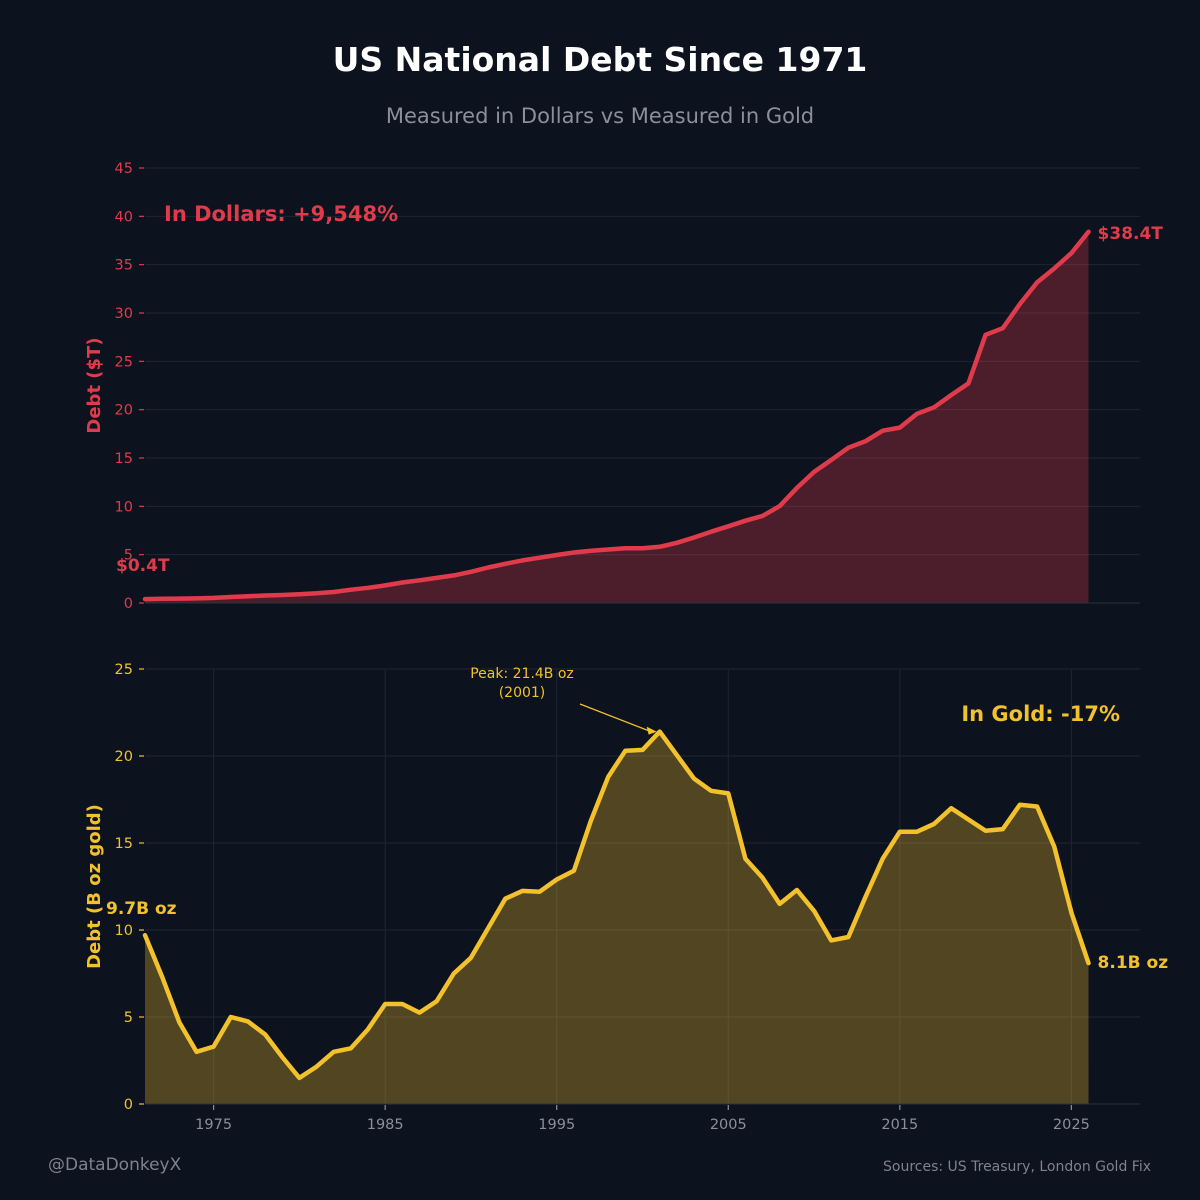  I want to click on dollars-annotation: In Dollars: +9,548%, so click(281, 214).